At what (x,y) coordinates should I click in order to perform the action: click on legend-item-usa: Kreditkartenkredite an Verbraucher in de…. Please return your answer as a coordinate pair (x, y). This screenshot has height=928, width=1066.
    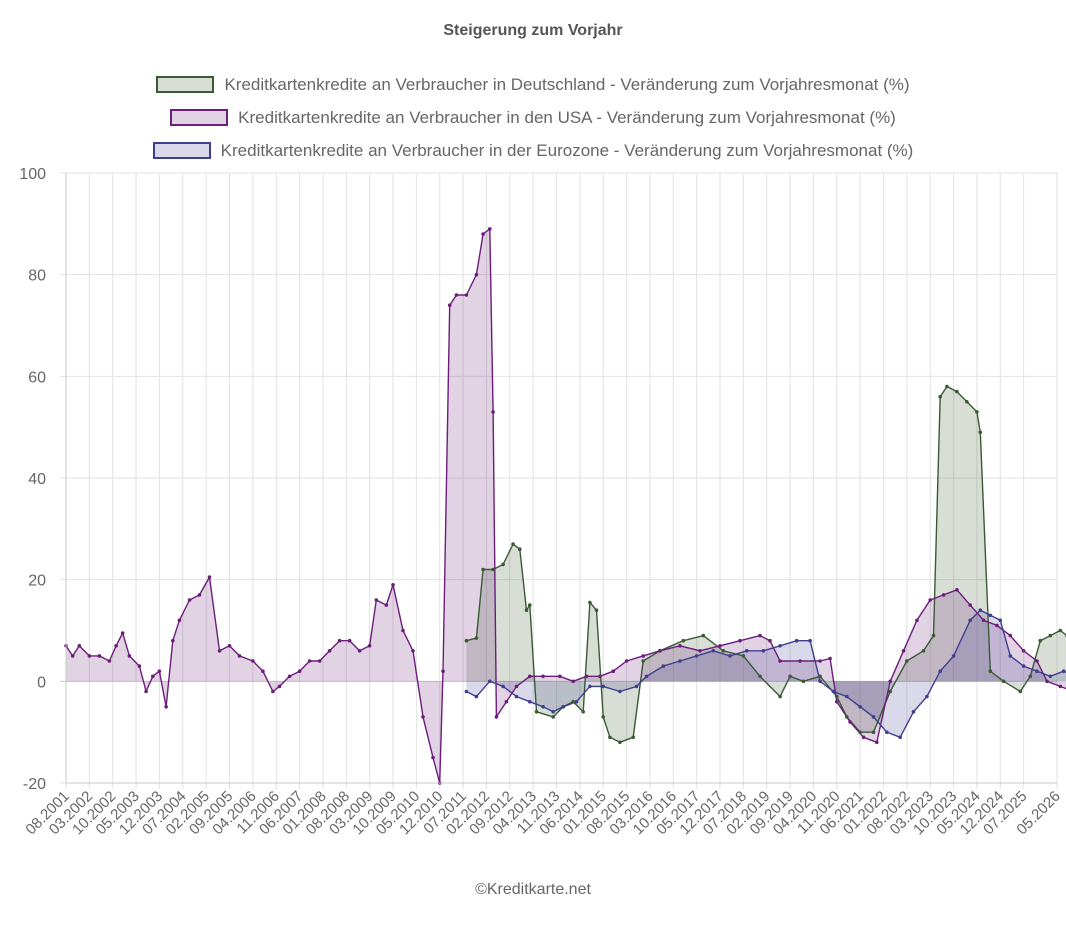
    Looking at the image, I should click on (533, 117).